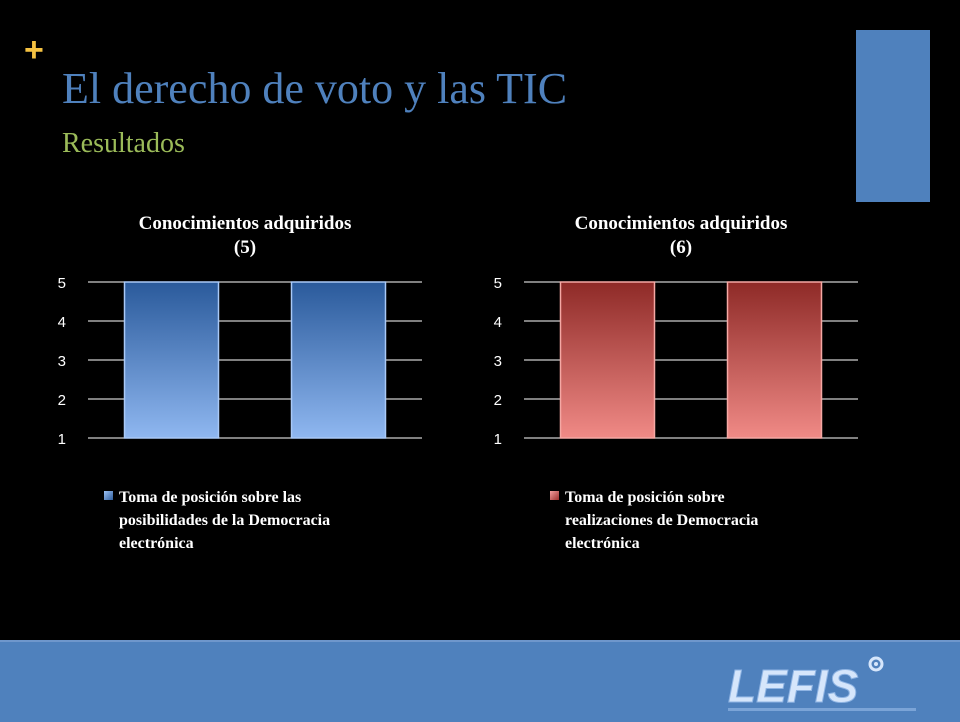 Image resolution: width=960 pixels, height=722 pixels. Describe the element at coordinates (893, 116) in the screenshot. I see `accent-bar` at that location.